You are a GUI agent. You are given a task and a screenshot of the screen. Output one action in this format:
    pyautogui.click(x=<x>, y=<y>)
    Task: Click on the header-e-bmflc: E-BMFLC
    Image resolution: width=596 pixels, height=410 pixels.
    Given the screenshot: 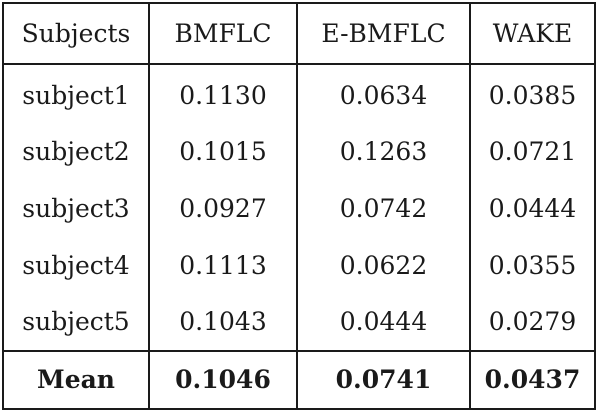 What is the action you would take?
    pyautogui.click(x=383, y=33)
    